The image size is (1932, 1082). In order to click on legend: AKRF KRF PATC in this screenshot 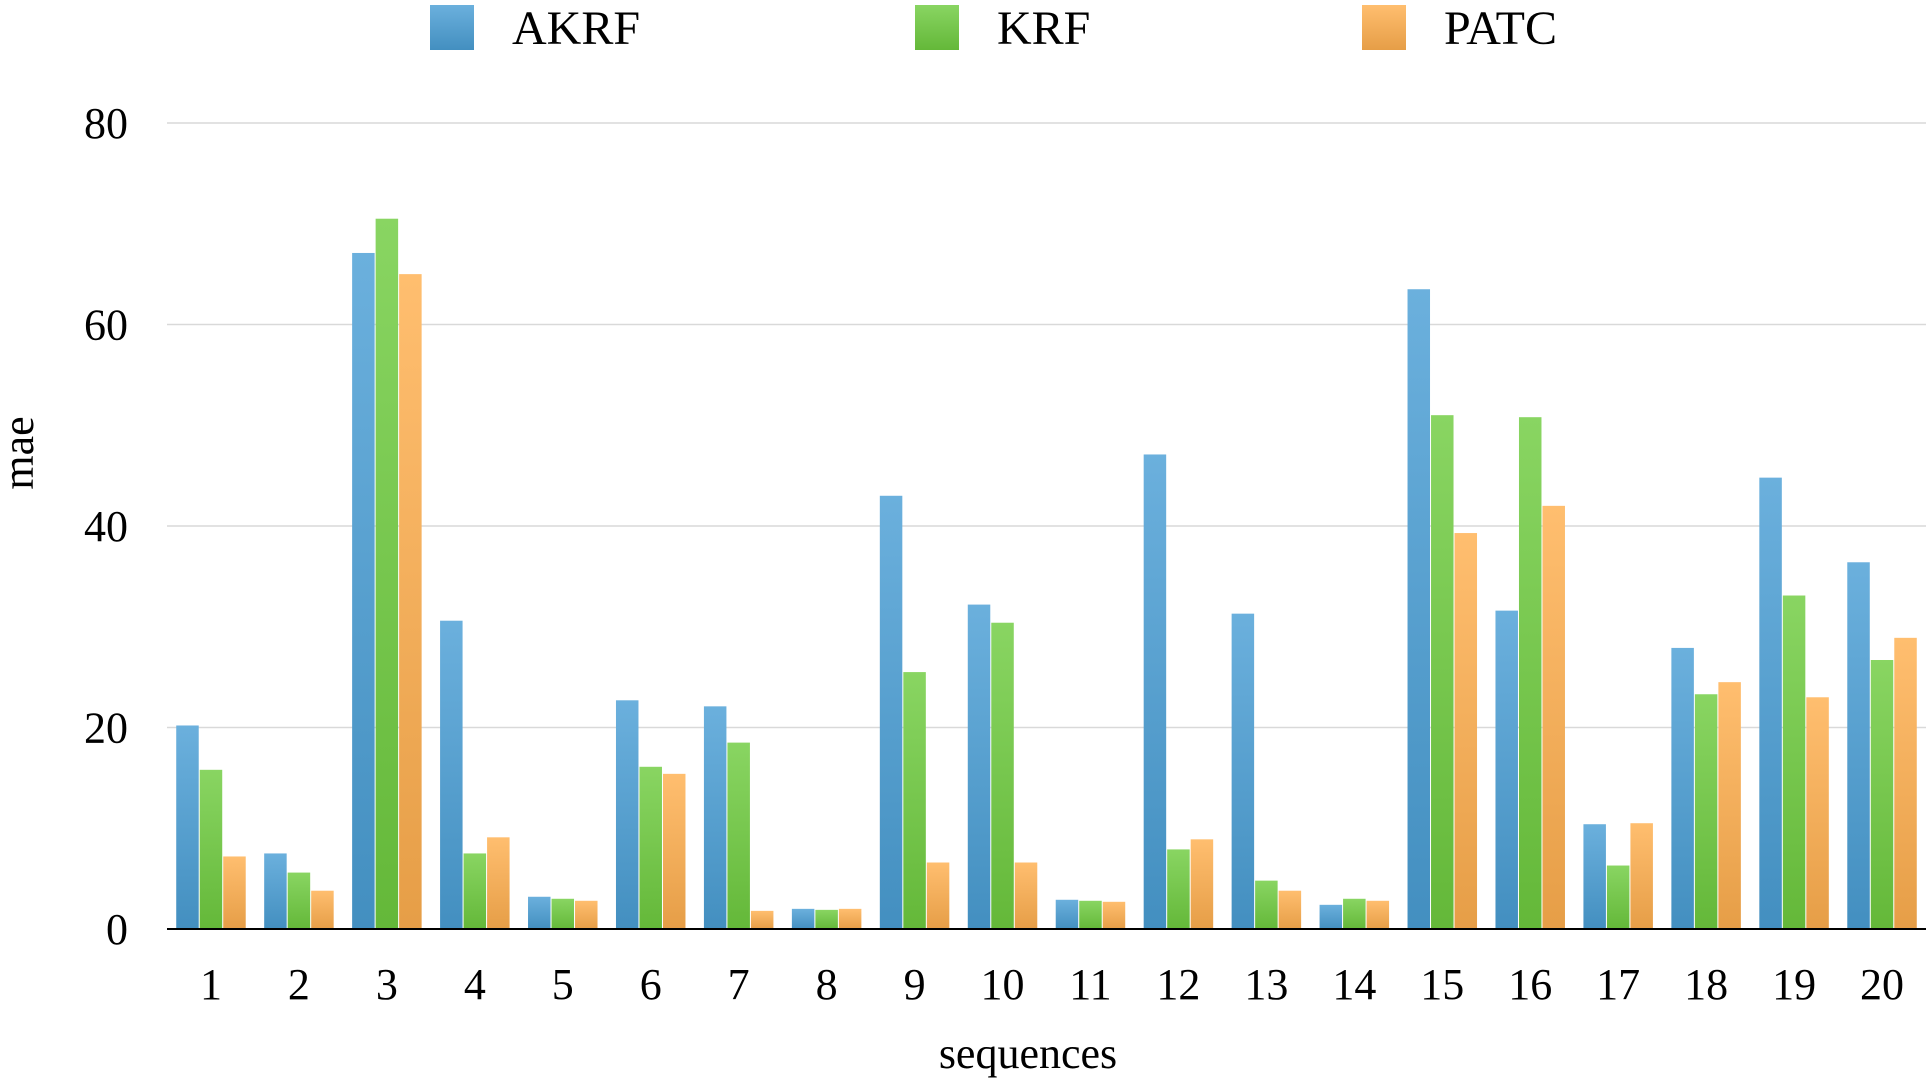, I will do `click(993, 28)`.